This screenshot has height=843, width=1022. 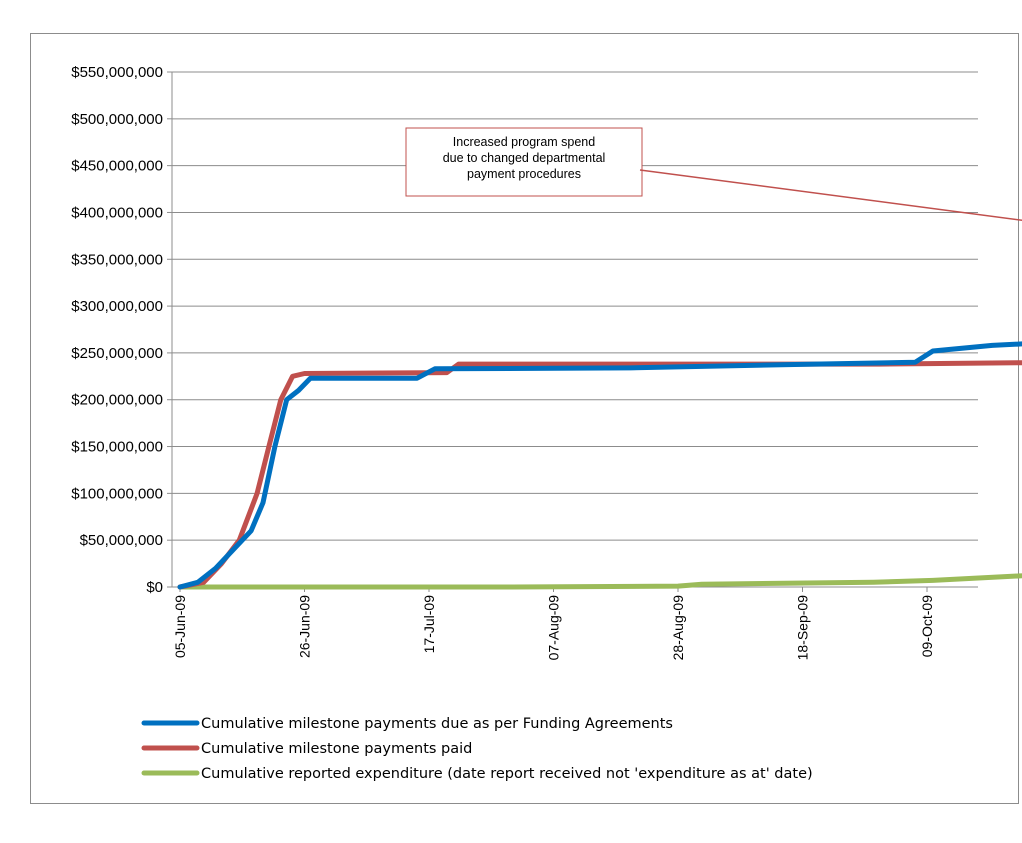 I want to click on x-tick-label: 05-Jun-09, so click(x=180, y=626).